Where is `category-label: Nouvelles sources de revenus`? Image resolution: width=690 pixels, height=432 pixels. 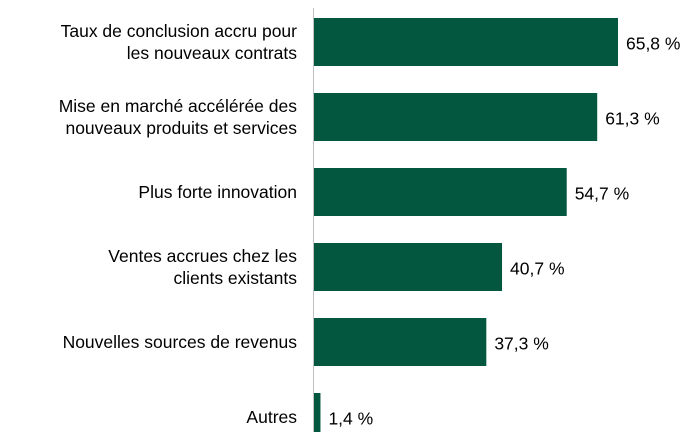
category-label: Nouvelles sources de revenus is located at coordinates (179, 342).